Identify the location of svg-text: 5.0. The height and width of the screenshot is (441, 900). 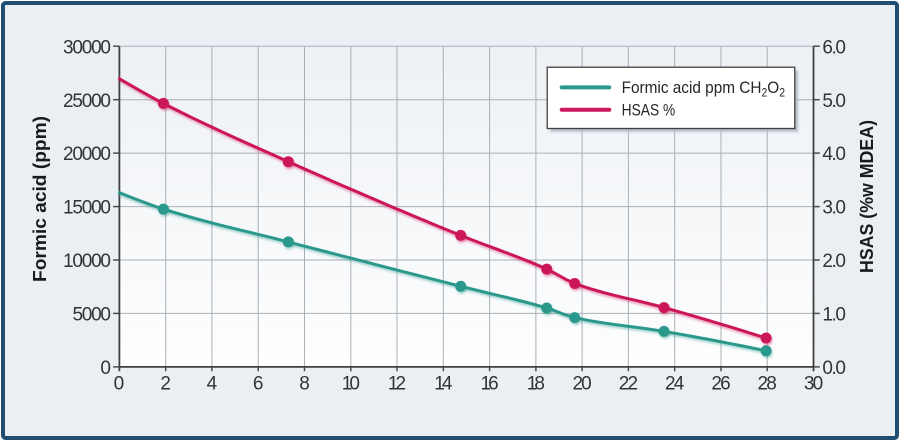
(834, 101).